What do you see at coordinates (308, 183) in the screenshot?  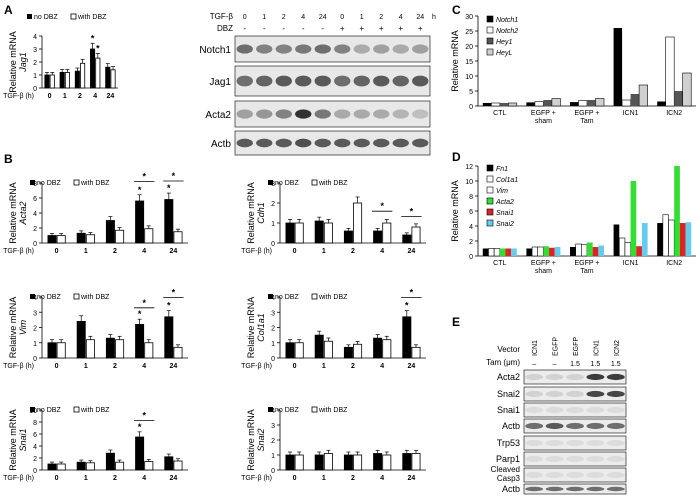 I see `legend: no DBZ with DBZ` at bounding box center [308, 183].